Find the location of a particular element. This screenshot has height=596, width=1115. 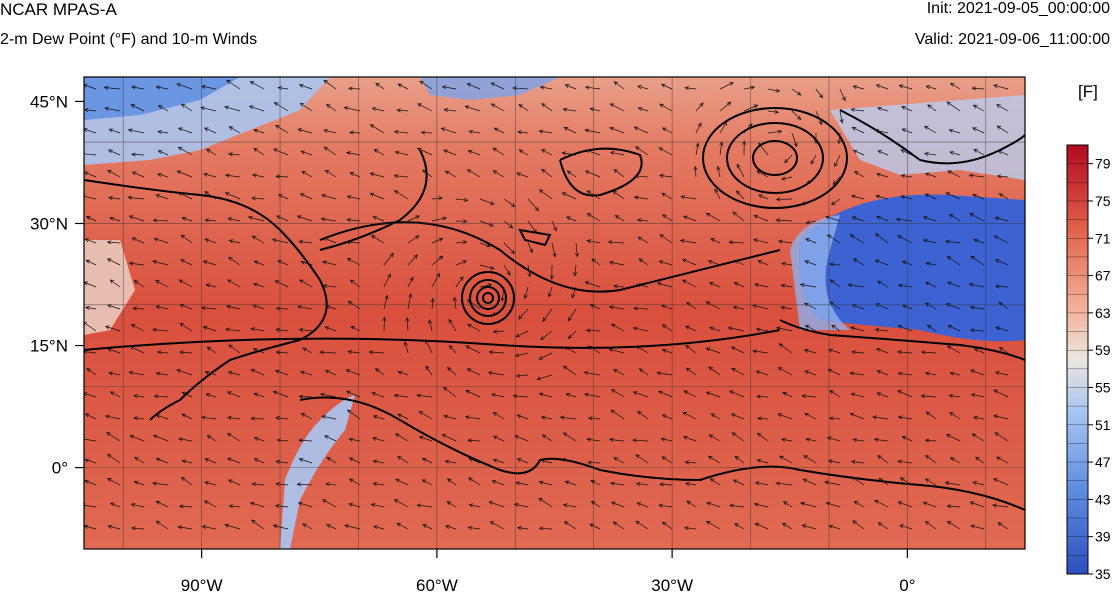

lat-tick-label: 45°N is located at coordinates (49, 101).